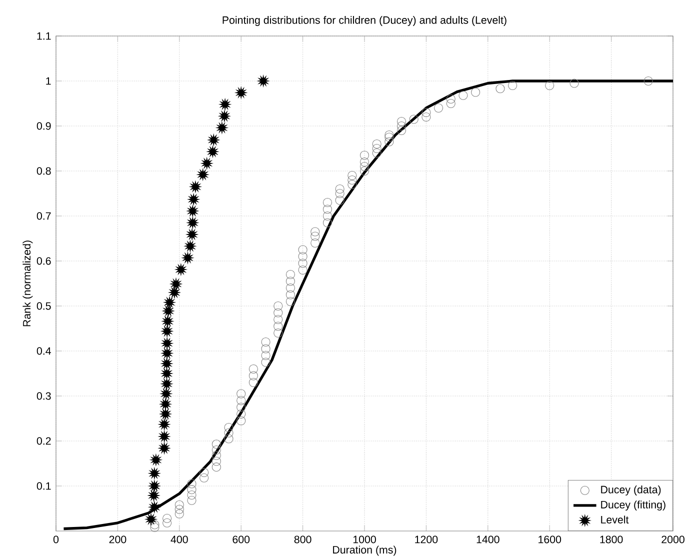 The width and height of the screenshot is (690, 560). I want to click on x-tick-label: 1200, so click(426, 540).